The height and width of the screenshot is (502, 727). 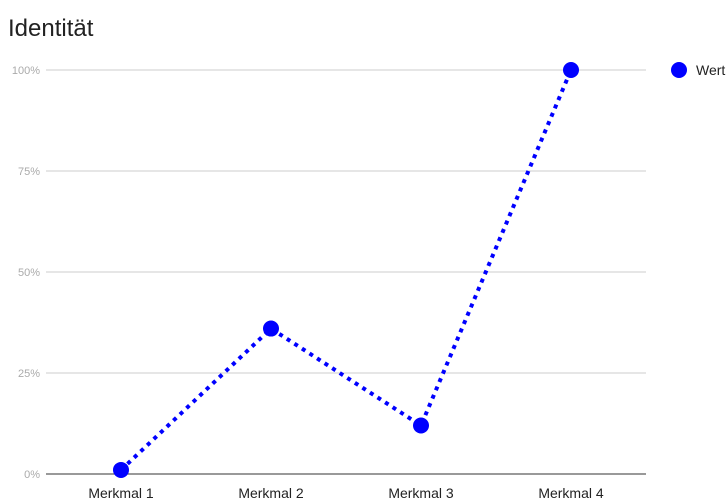 I want to click on y-tick-label: 75%, so click(x=29, y=172).